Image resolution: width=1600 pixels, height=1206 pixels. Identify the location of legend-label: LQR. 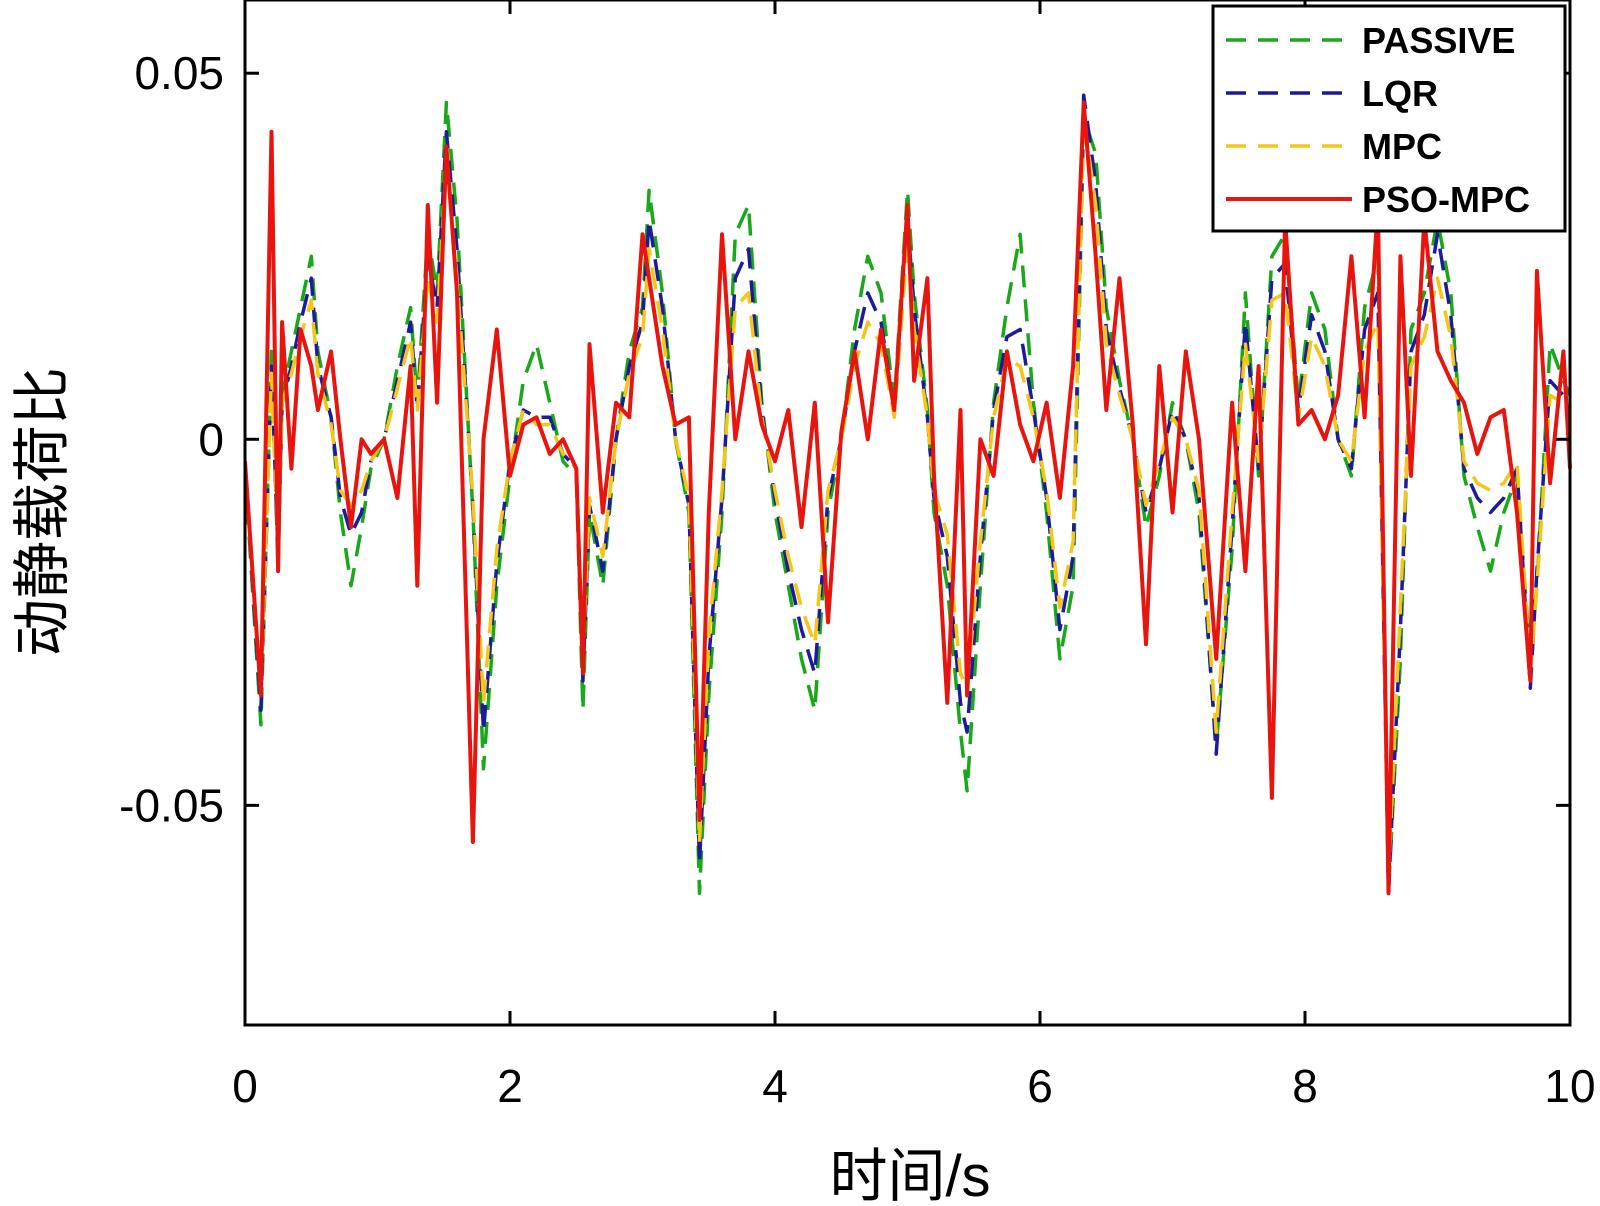
(1400, 93).